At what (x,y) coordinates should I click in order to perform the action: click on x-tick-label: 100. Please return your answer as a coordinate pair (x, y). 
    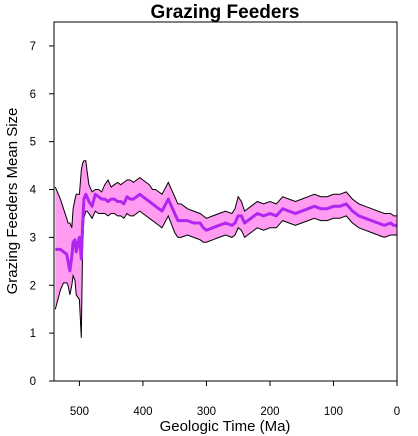
    Looking at the image, I should click on (333, 412).